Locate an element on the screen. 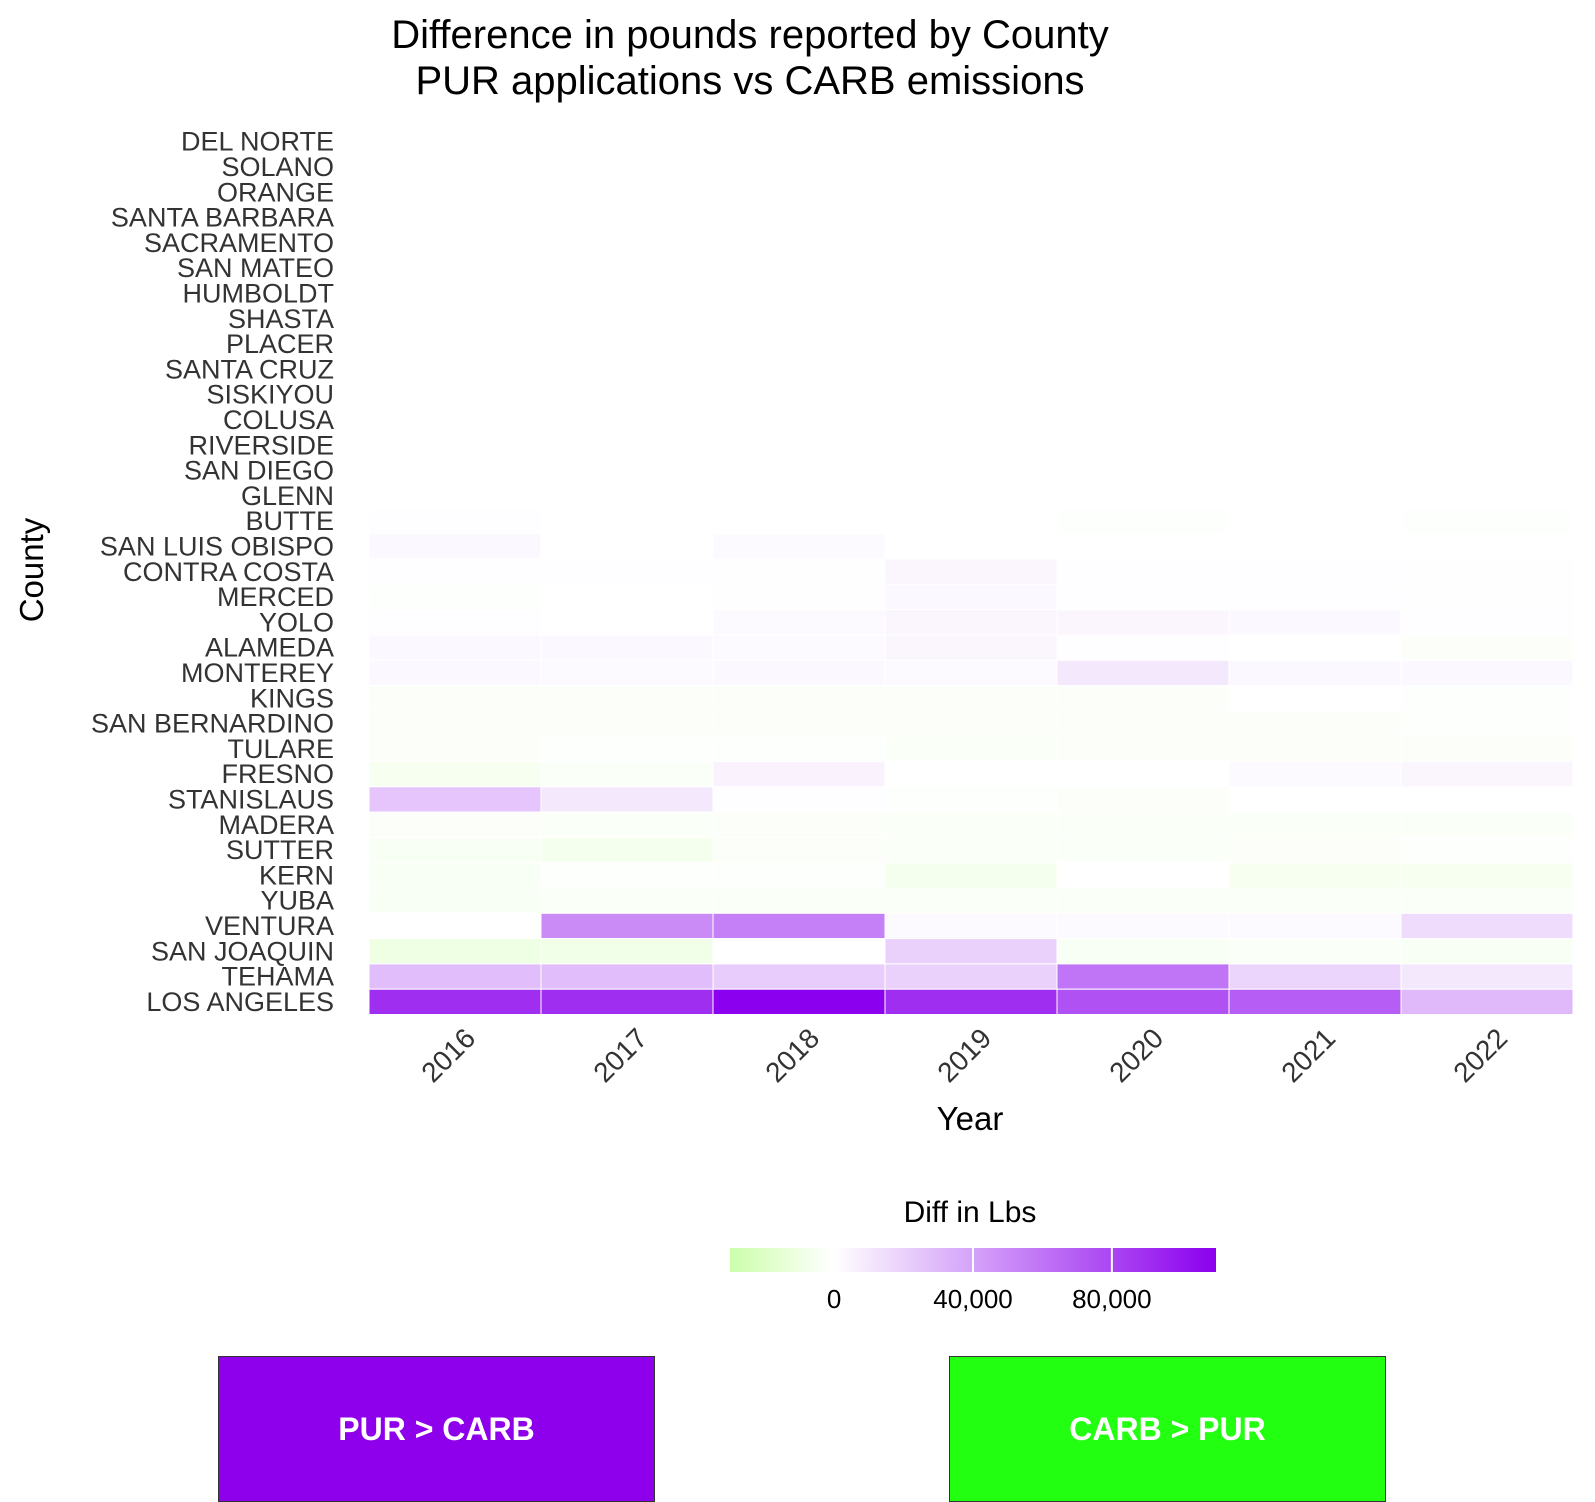 Image resolution: width=1595 pixels, height=1502 pixels. colorbar-title: Diff in Lbs is located at coordinates (970, 1212).